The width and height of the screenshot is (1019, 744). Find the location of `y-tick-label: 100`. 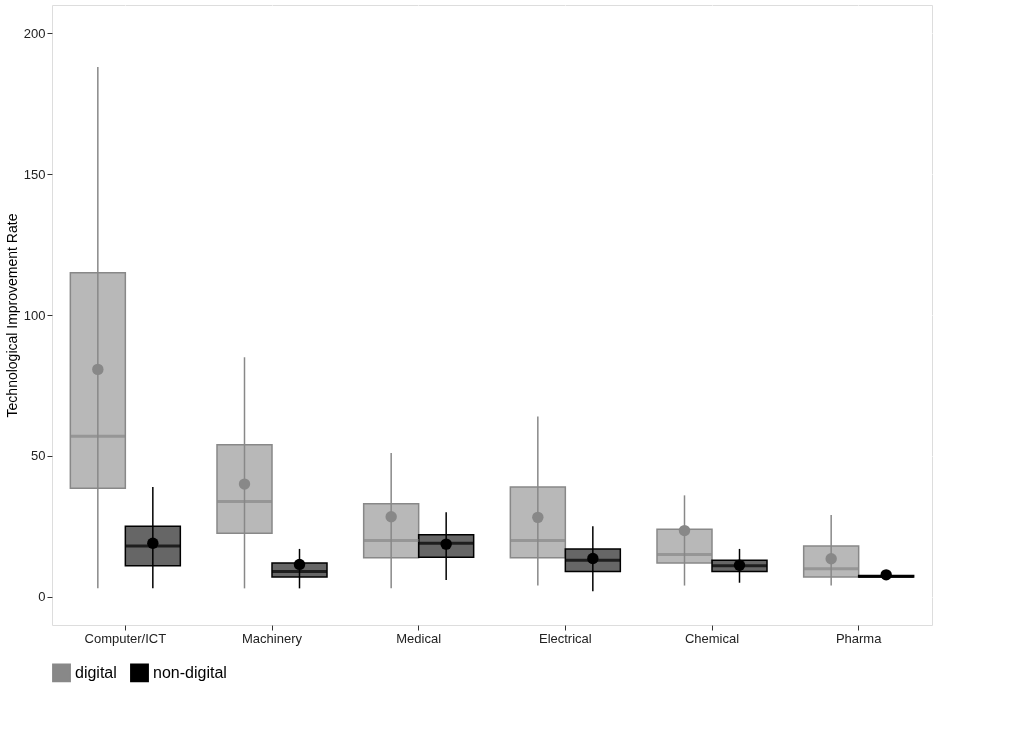

y-tick-label: 100 is located at coordinates (34, 315).